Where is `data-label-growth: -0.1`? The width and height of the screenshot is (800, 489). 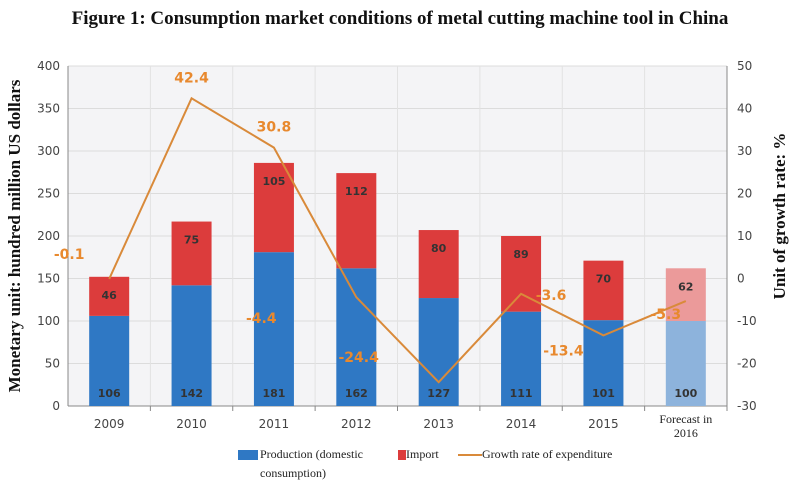 data-label-growth: -0.1 is located at coordinates (69, 255).